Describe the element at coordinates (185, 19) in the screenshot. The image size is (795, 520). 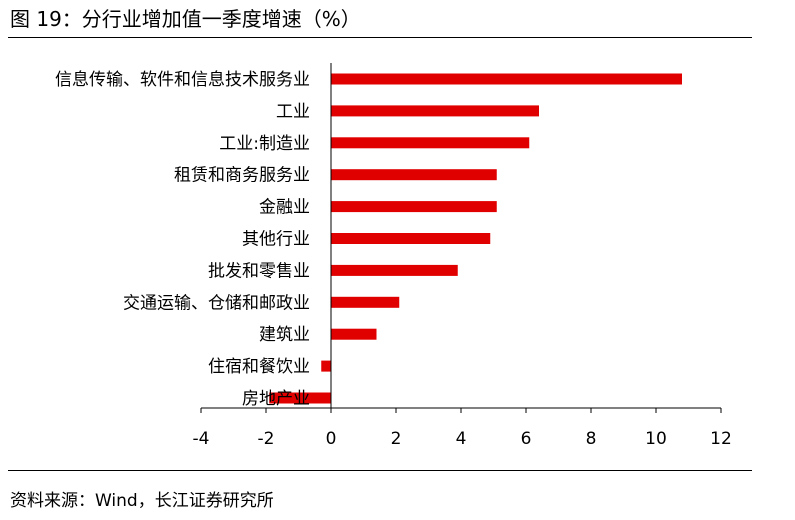
I see `figure-title: 图 19：分行业增加值一季度增速（%）` at that location.